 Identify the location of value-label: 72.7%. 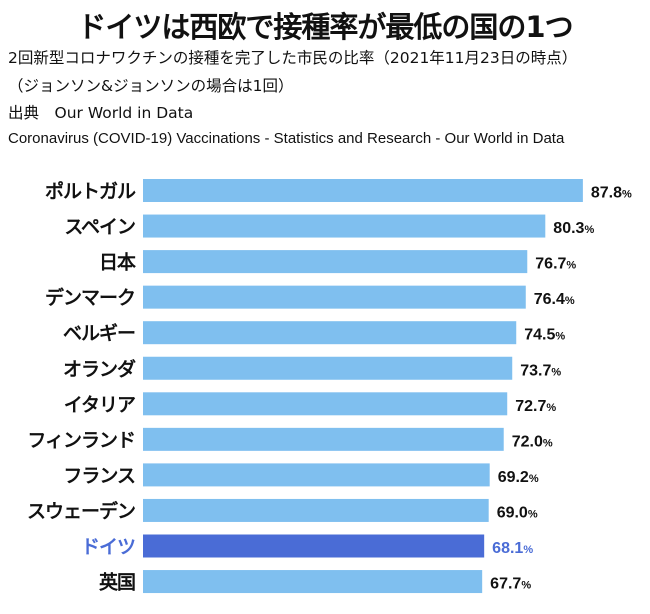
(535, 406).